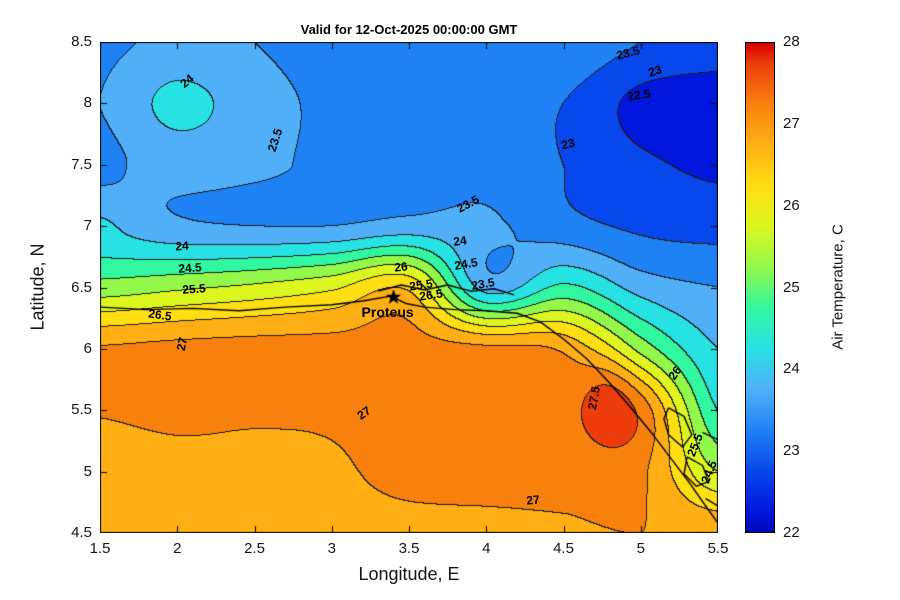 The image size is (900, 600). What do you see at coordinates (81, 410) in the screenshot?
I see `y-tick-label: 5.5` at bounding box center [81, 410].